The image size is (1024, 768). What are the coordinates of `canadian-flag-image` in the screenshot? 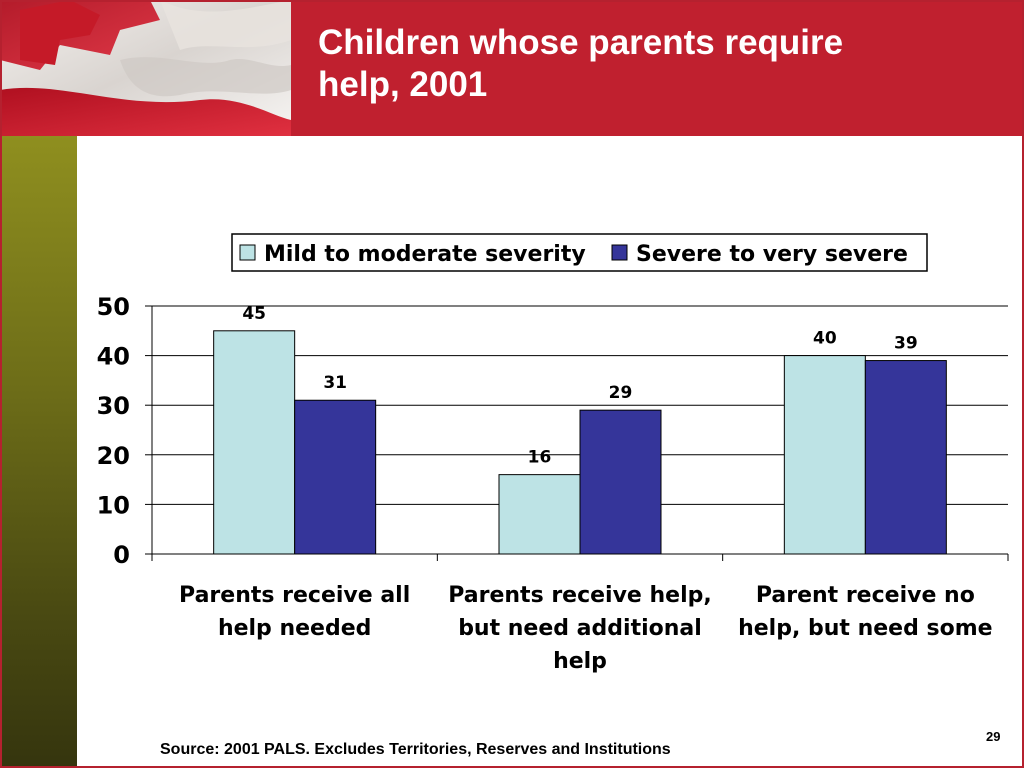 It's located at (145, 68).